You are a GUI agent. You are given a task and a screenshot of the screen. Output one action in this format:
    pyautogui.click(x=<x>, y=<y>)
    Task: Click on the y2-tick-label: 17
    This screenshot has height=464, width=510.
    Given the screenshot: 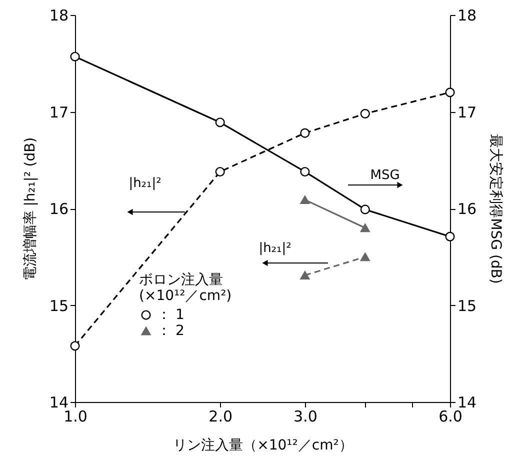 What is the action you would take?
    pyautogui.click(x=467, y=112)
    